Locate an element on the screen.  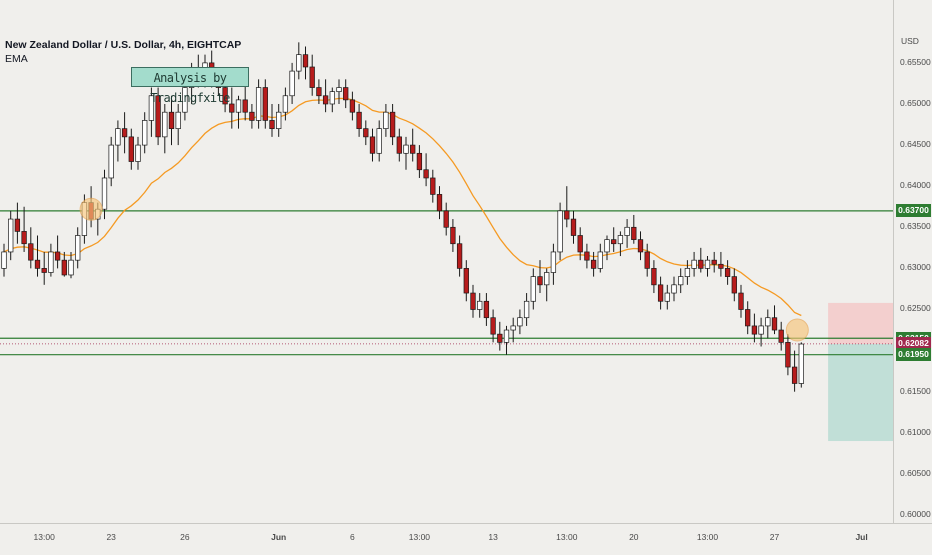
y-tick-label: 0.63500 is located at coordinates (915, 226).